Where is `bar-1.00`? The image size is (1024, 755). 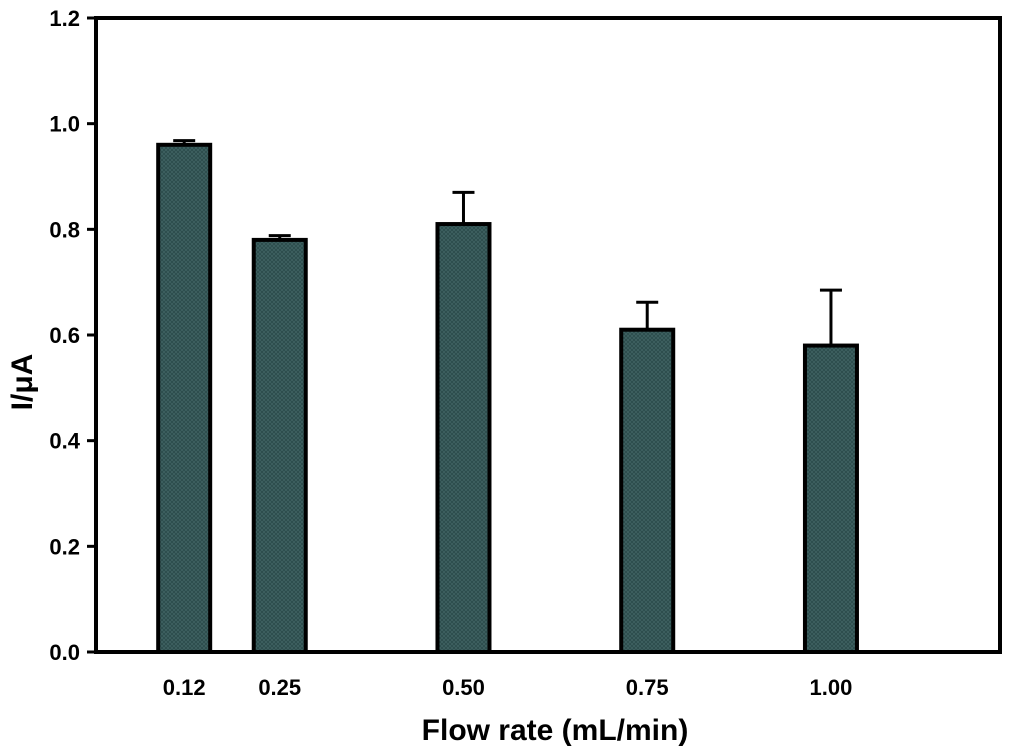
bar-1.00 is located at coordinates (830, 498).